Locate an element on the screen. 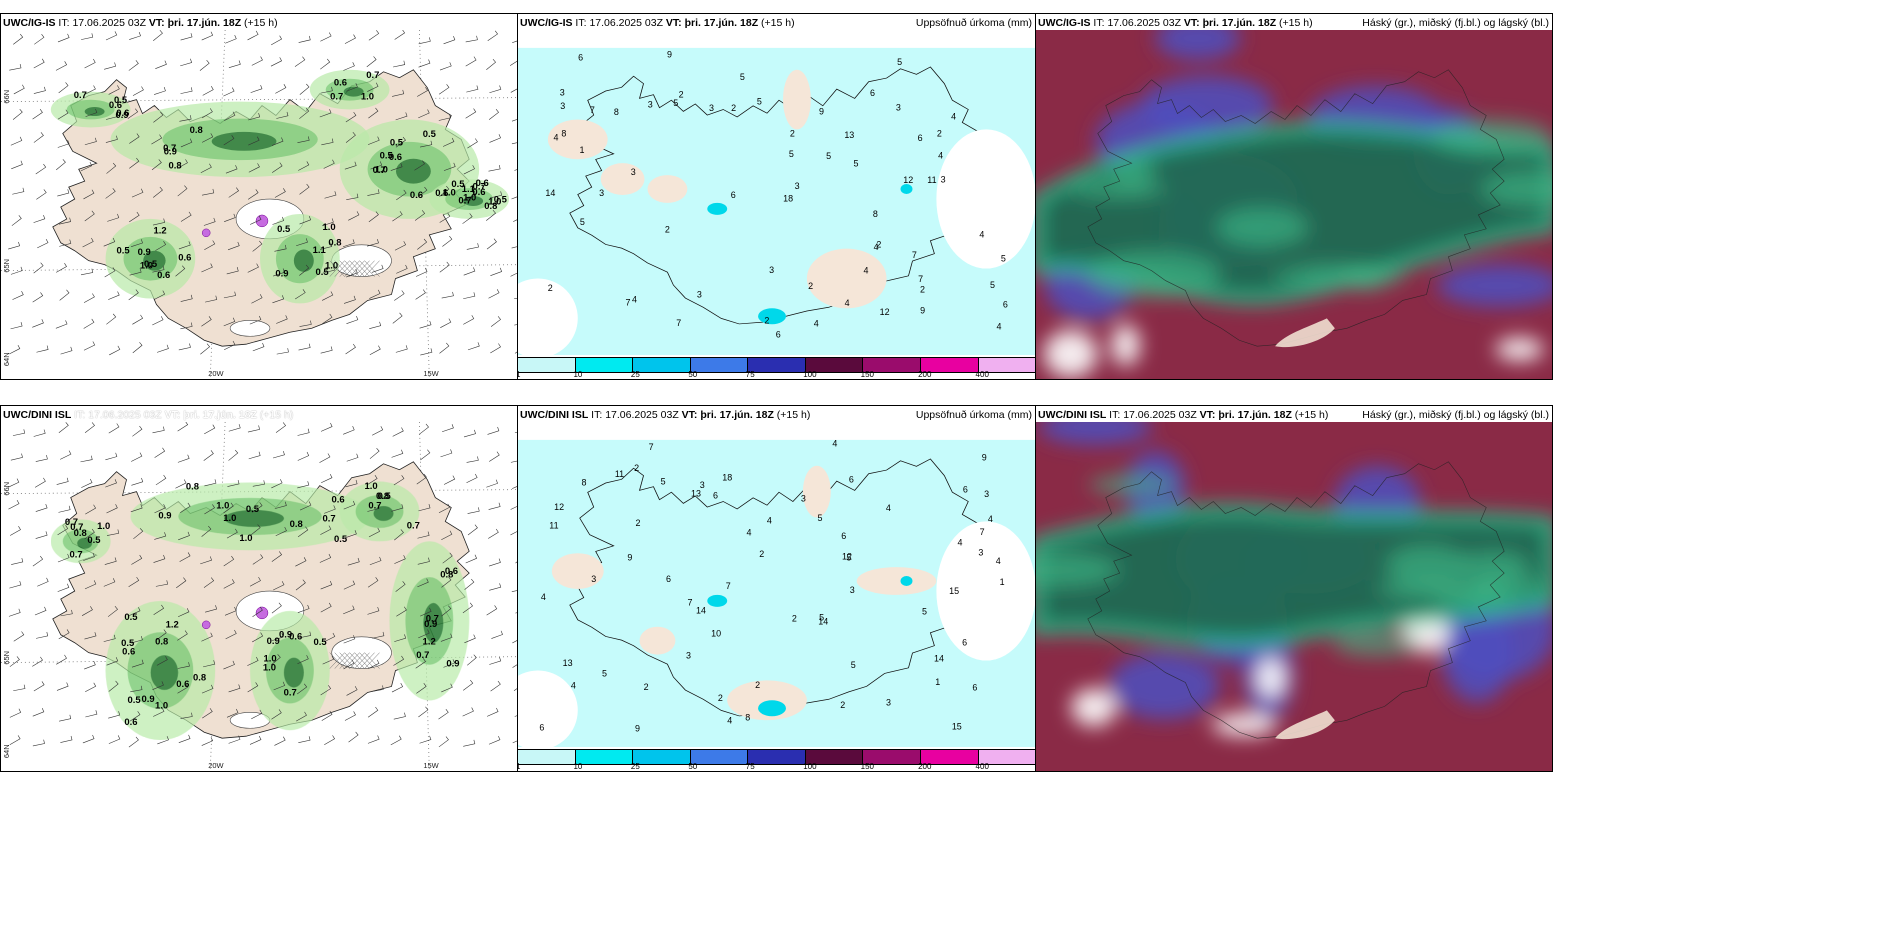 The width and height of the screenshot is (1900, 950). precip-value-label: 9 is located at coordinates (637, 729).